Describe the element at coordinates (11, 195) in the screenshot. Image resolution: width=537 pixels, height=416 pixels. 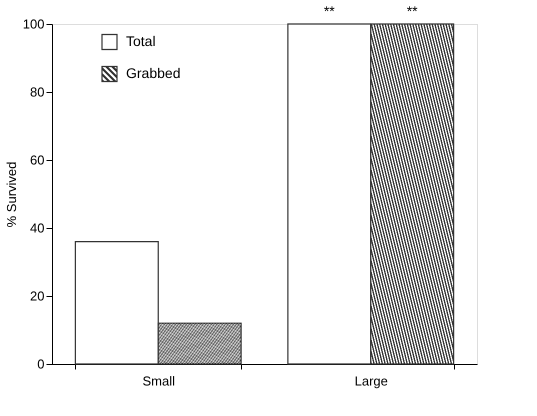
I see `y-axis-title: % Survived` at that location.